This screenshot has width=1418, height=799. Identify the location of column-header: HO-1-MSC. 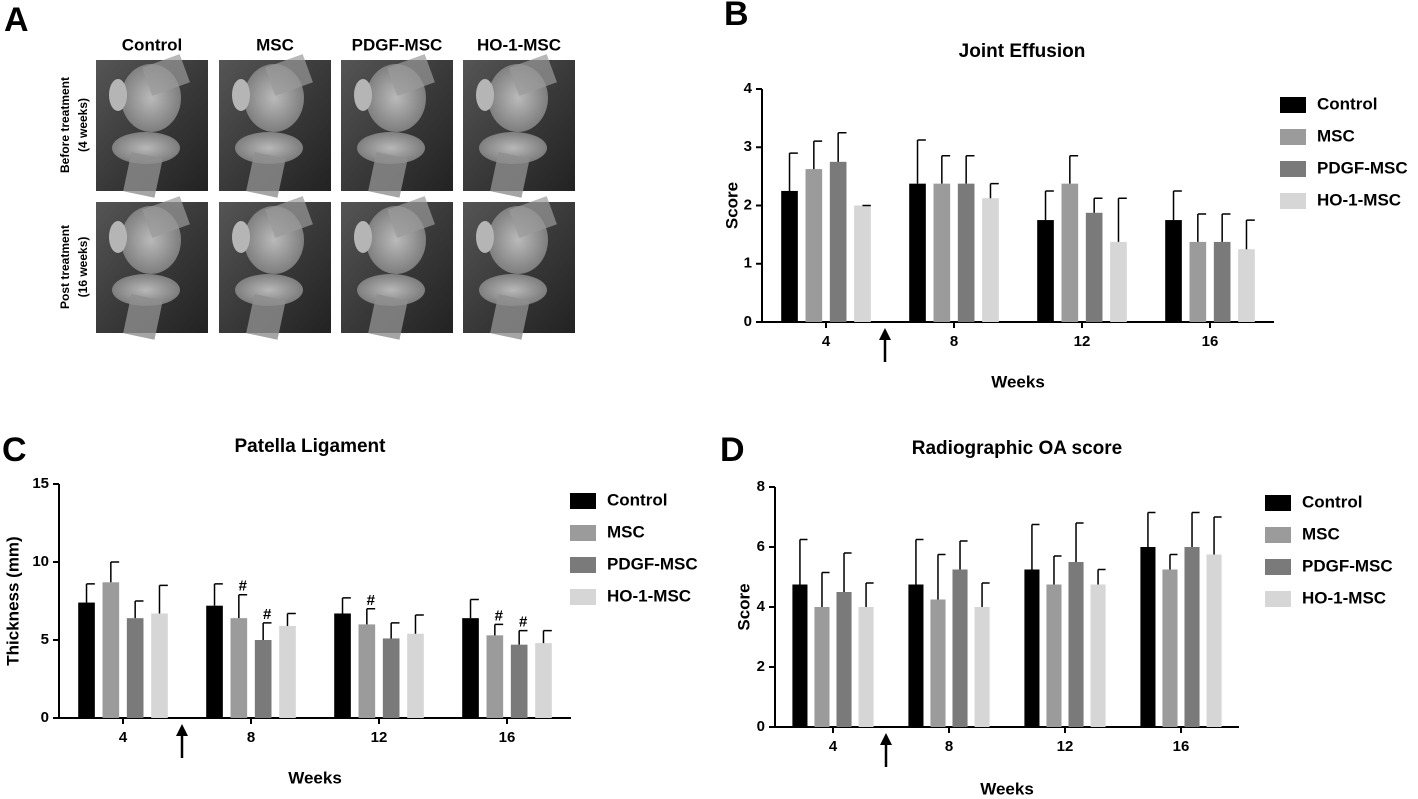
(519, 44).